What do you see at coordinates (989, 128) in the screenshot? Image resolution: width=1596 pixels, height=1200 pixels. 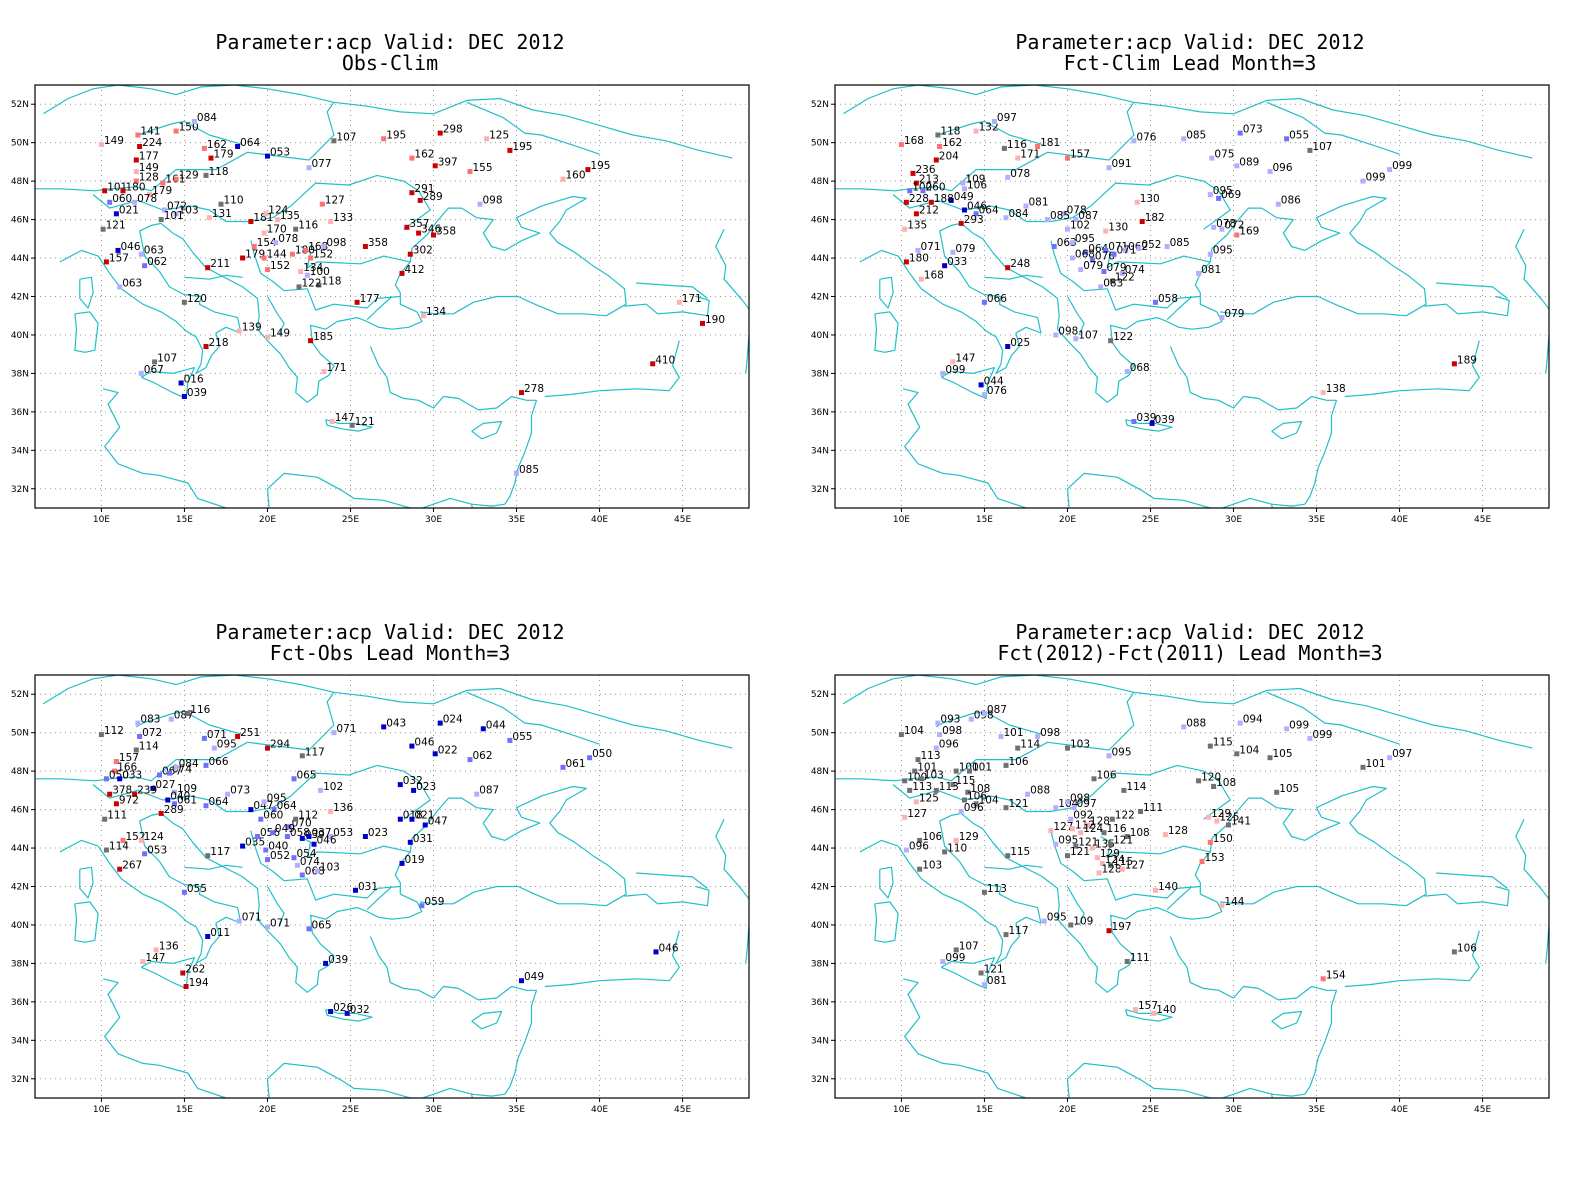 I see `station-value: 132` at bounding box center [989, 128].